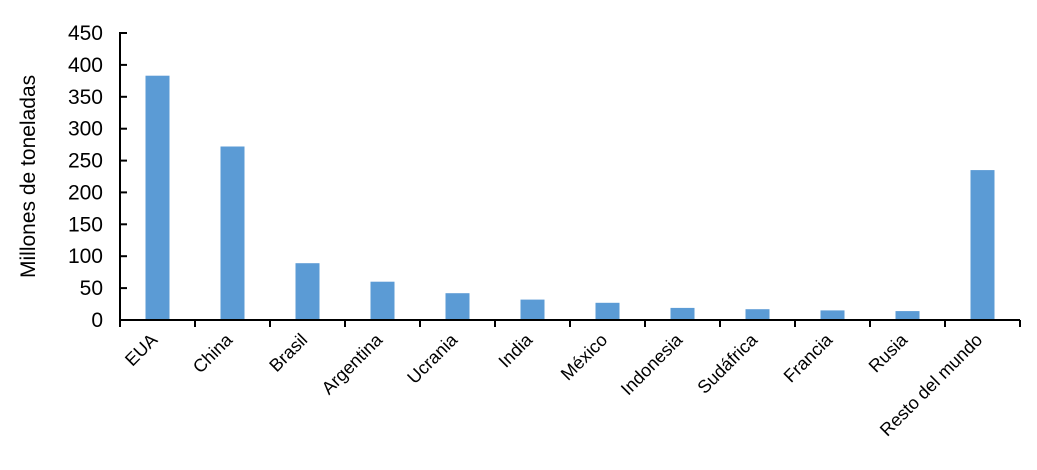 The width and height of the screenshot is (1037, 470). Describe the element at coordinates (85, 161) in the screenshot. I see `y-tick-label: 250` at that location.